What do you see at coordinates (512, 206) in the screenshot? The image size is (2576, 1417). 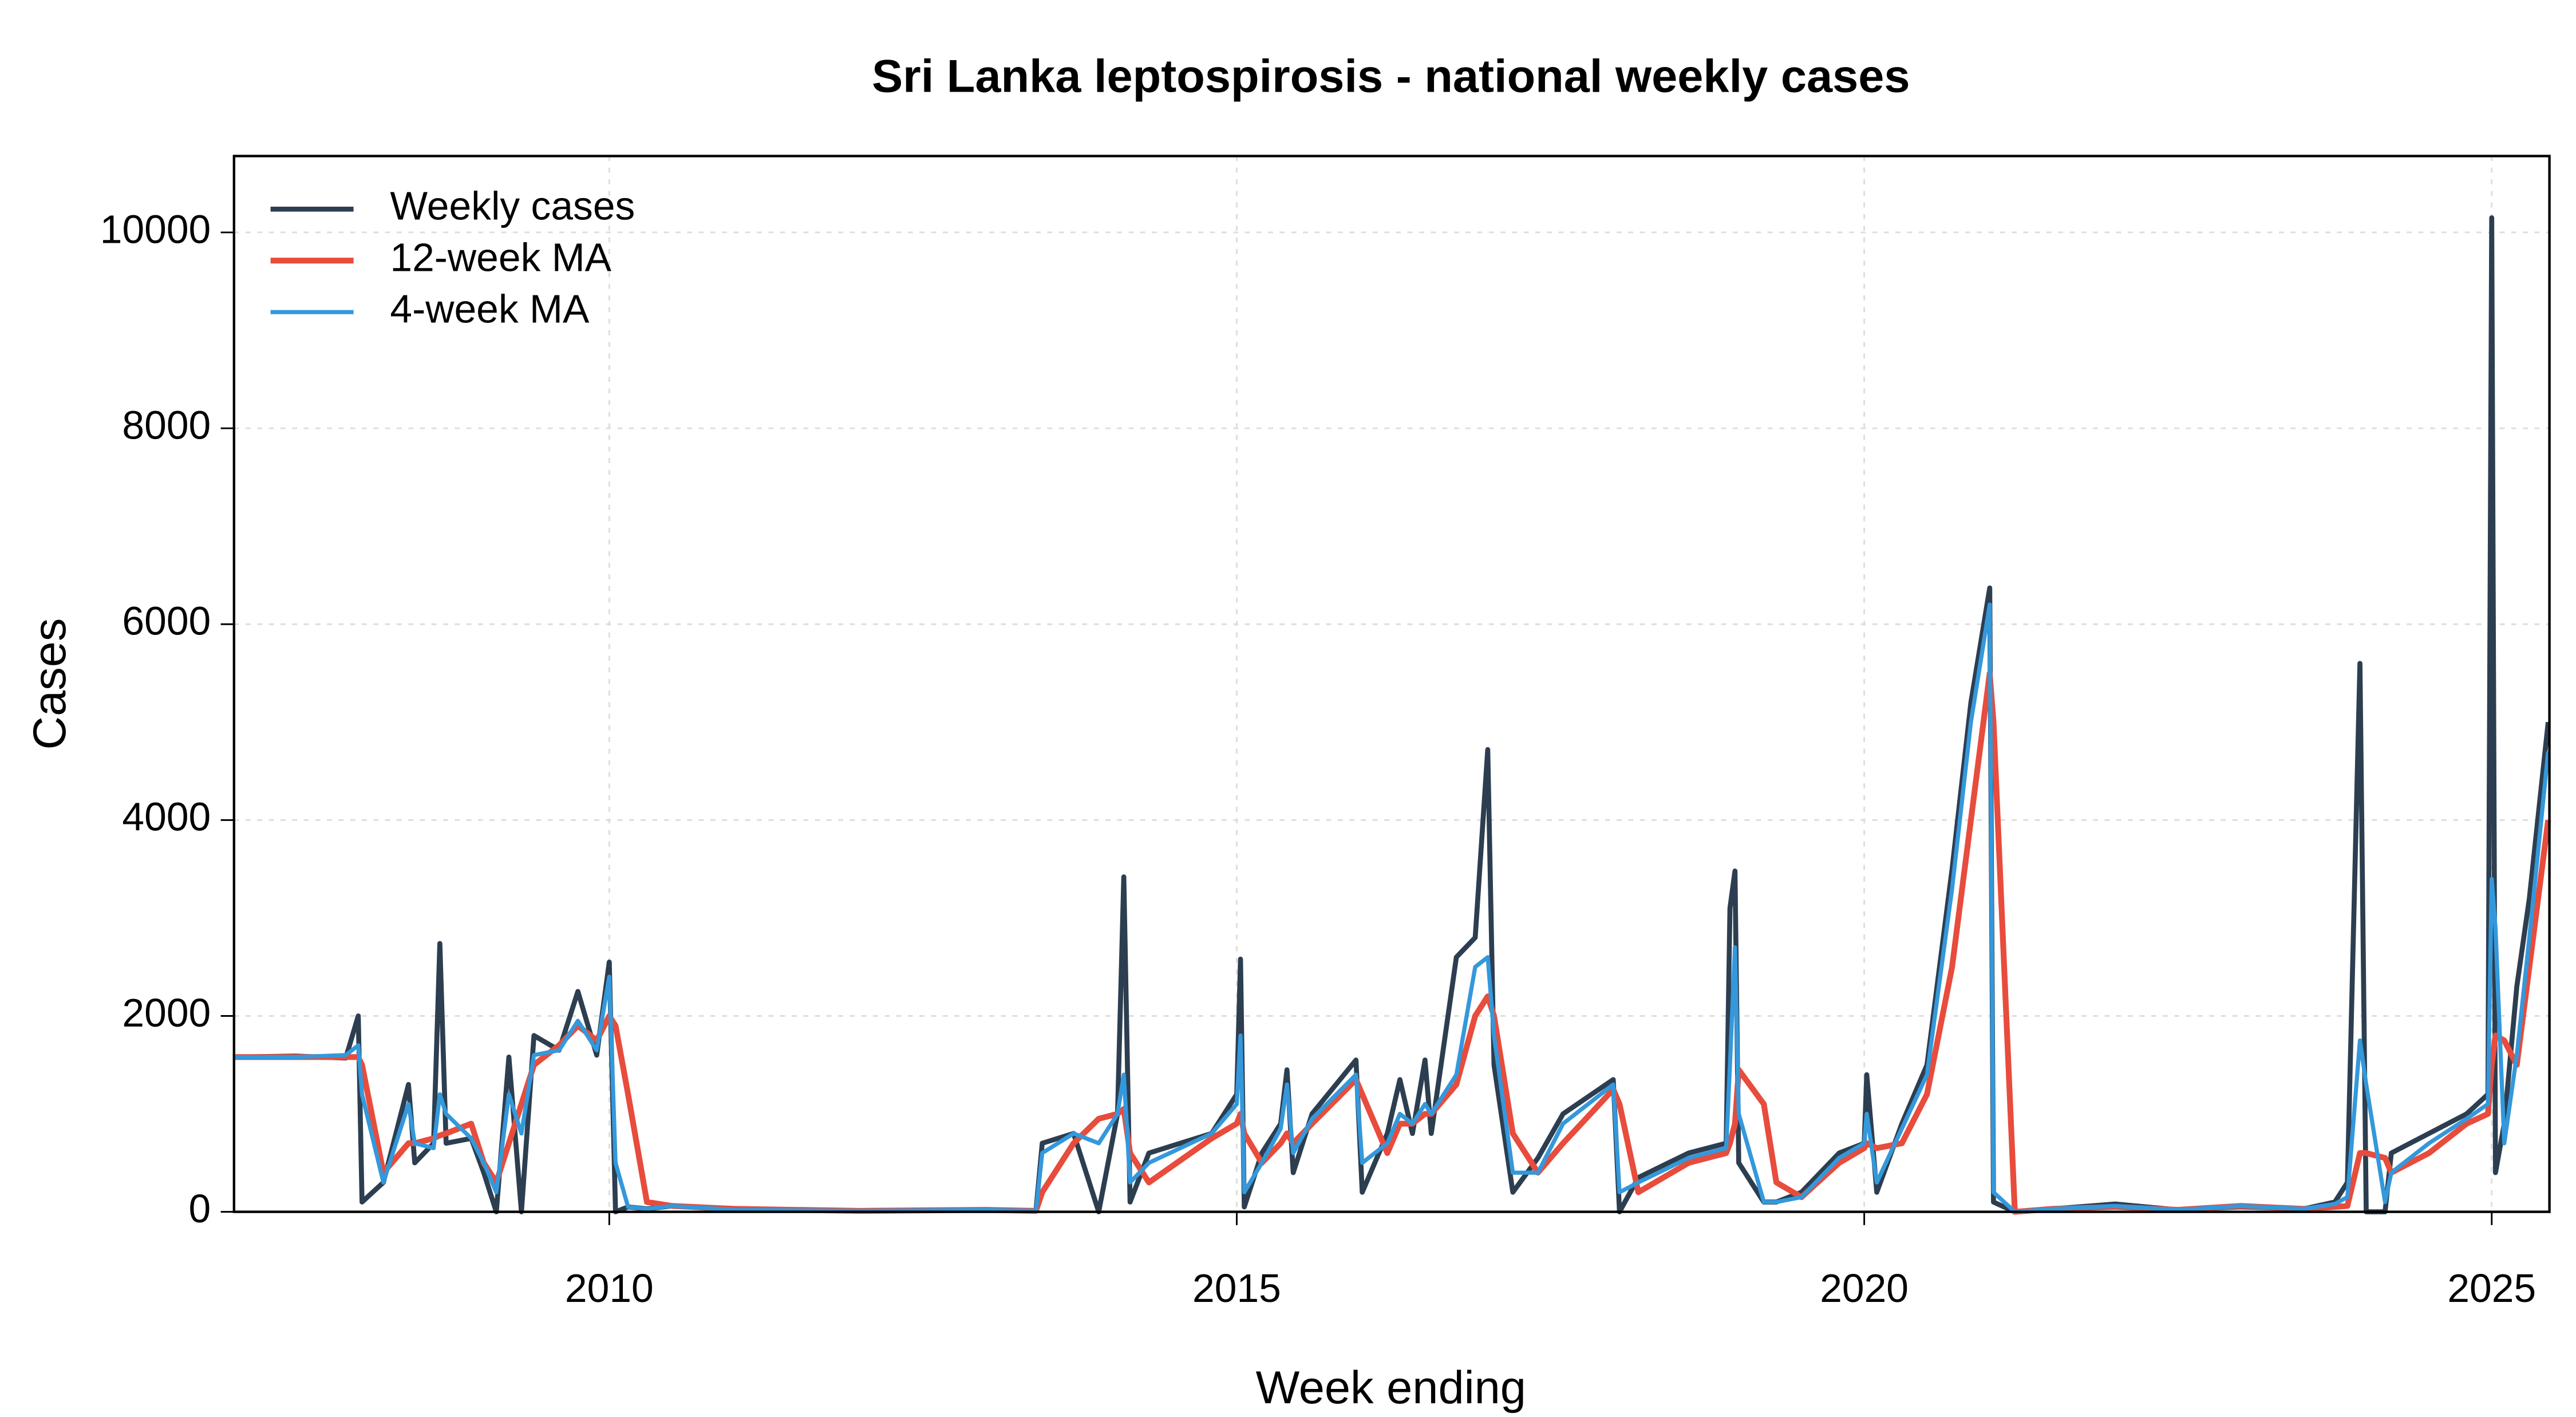 I see `legend-label: Weekly cases` at bounding box center [512, 206].